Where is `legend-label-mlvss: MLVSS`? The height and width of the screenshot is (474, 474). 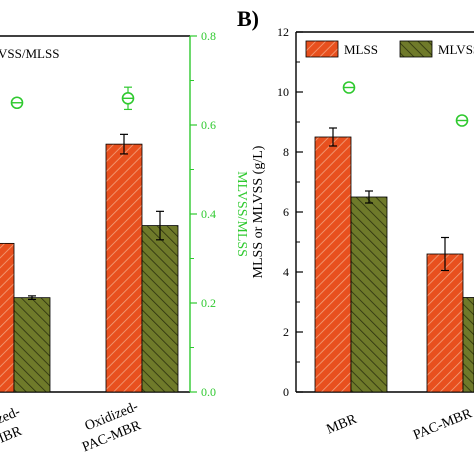
legend-label-mlvss: MLVSS is located at coordinates (456, 49).